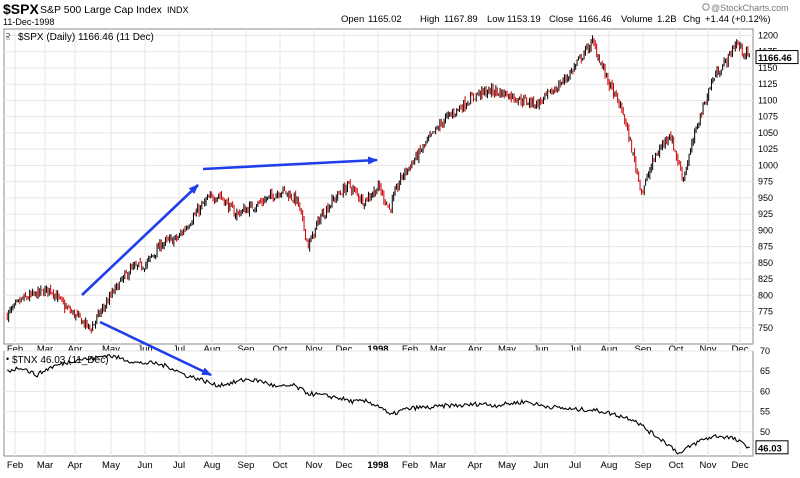 The image size is (800, 478). Describe the element at coordinates (7, 359) in the screenshot. I see `tnx-legend-icon: •` at that location.